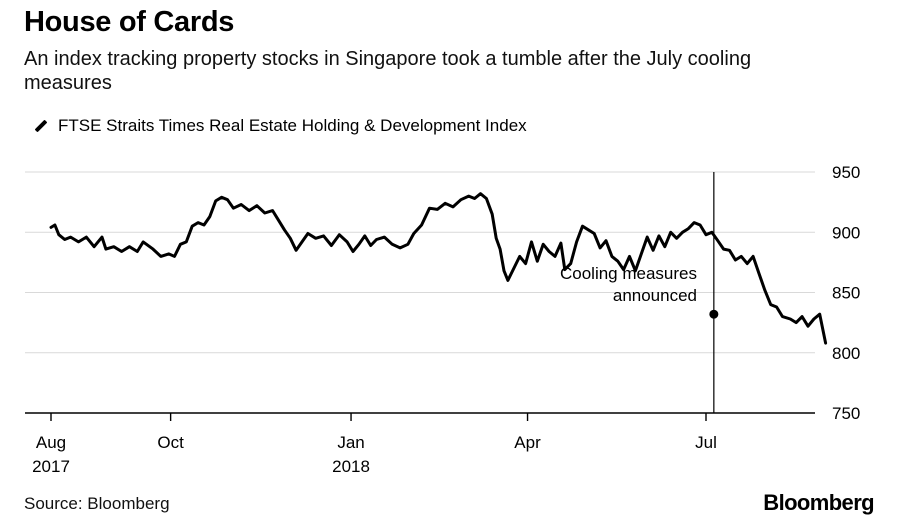  I want to click on x-tick-label: Oct, so click(170, 442).